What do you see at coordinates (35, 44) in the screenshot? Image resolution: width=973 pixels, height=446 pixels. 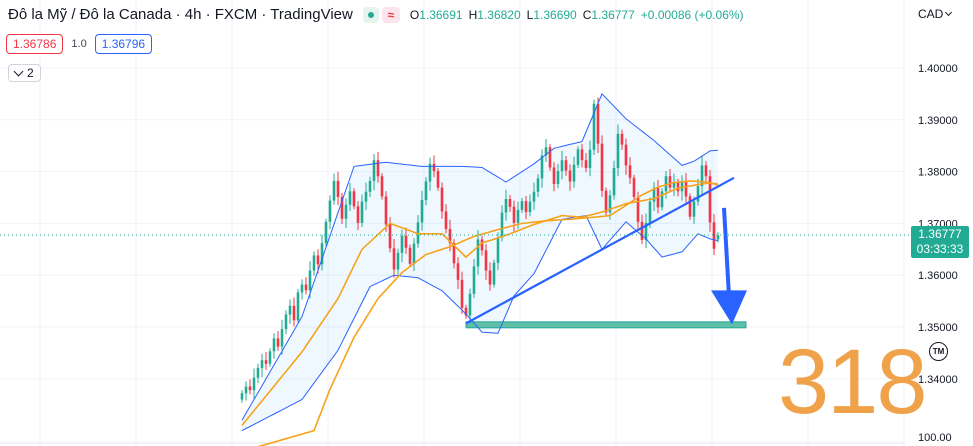 I see `sell-button: 1.36786` at bounding box center [35, 44].